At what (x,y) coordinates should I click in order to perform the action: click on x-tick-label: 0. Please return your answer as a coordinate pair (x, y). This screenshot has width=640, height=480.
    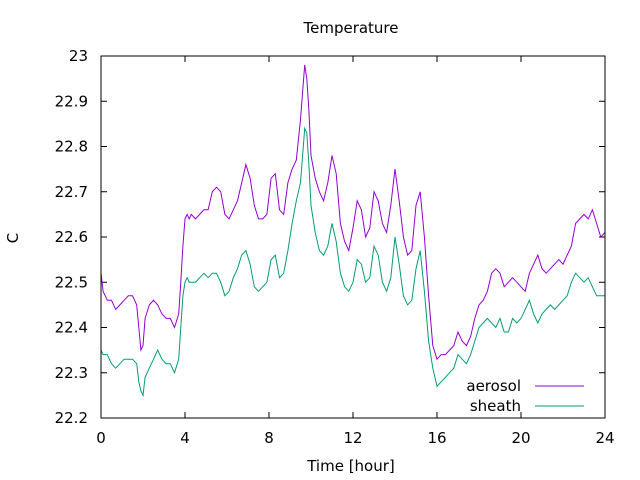
    Looking at the image, I should click on (101, 438).